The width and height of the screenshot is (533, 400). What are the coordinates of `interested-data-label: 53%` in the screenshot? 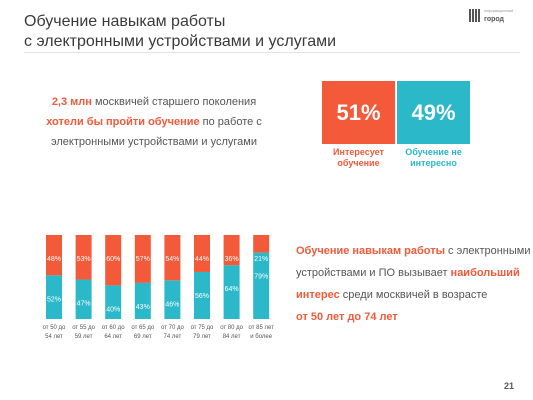 It's located at (84, 259).